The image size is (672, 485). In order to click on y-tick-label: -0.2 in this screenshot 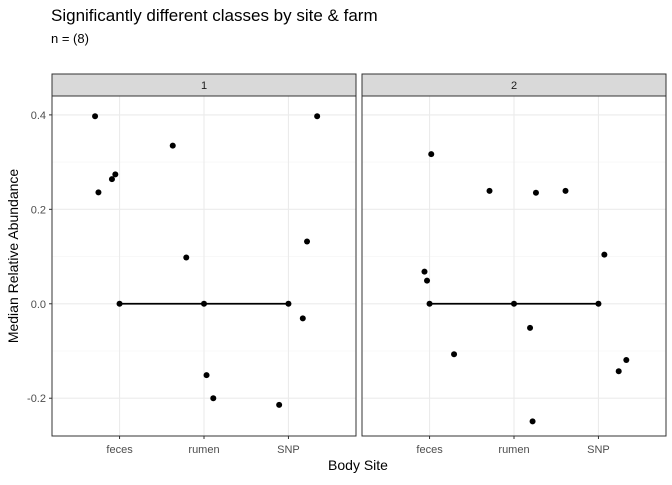, I will do `click(36, 399)`.